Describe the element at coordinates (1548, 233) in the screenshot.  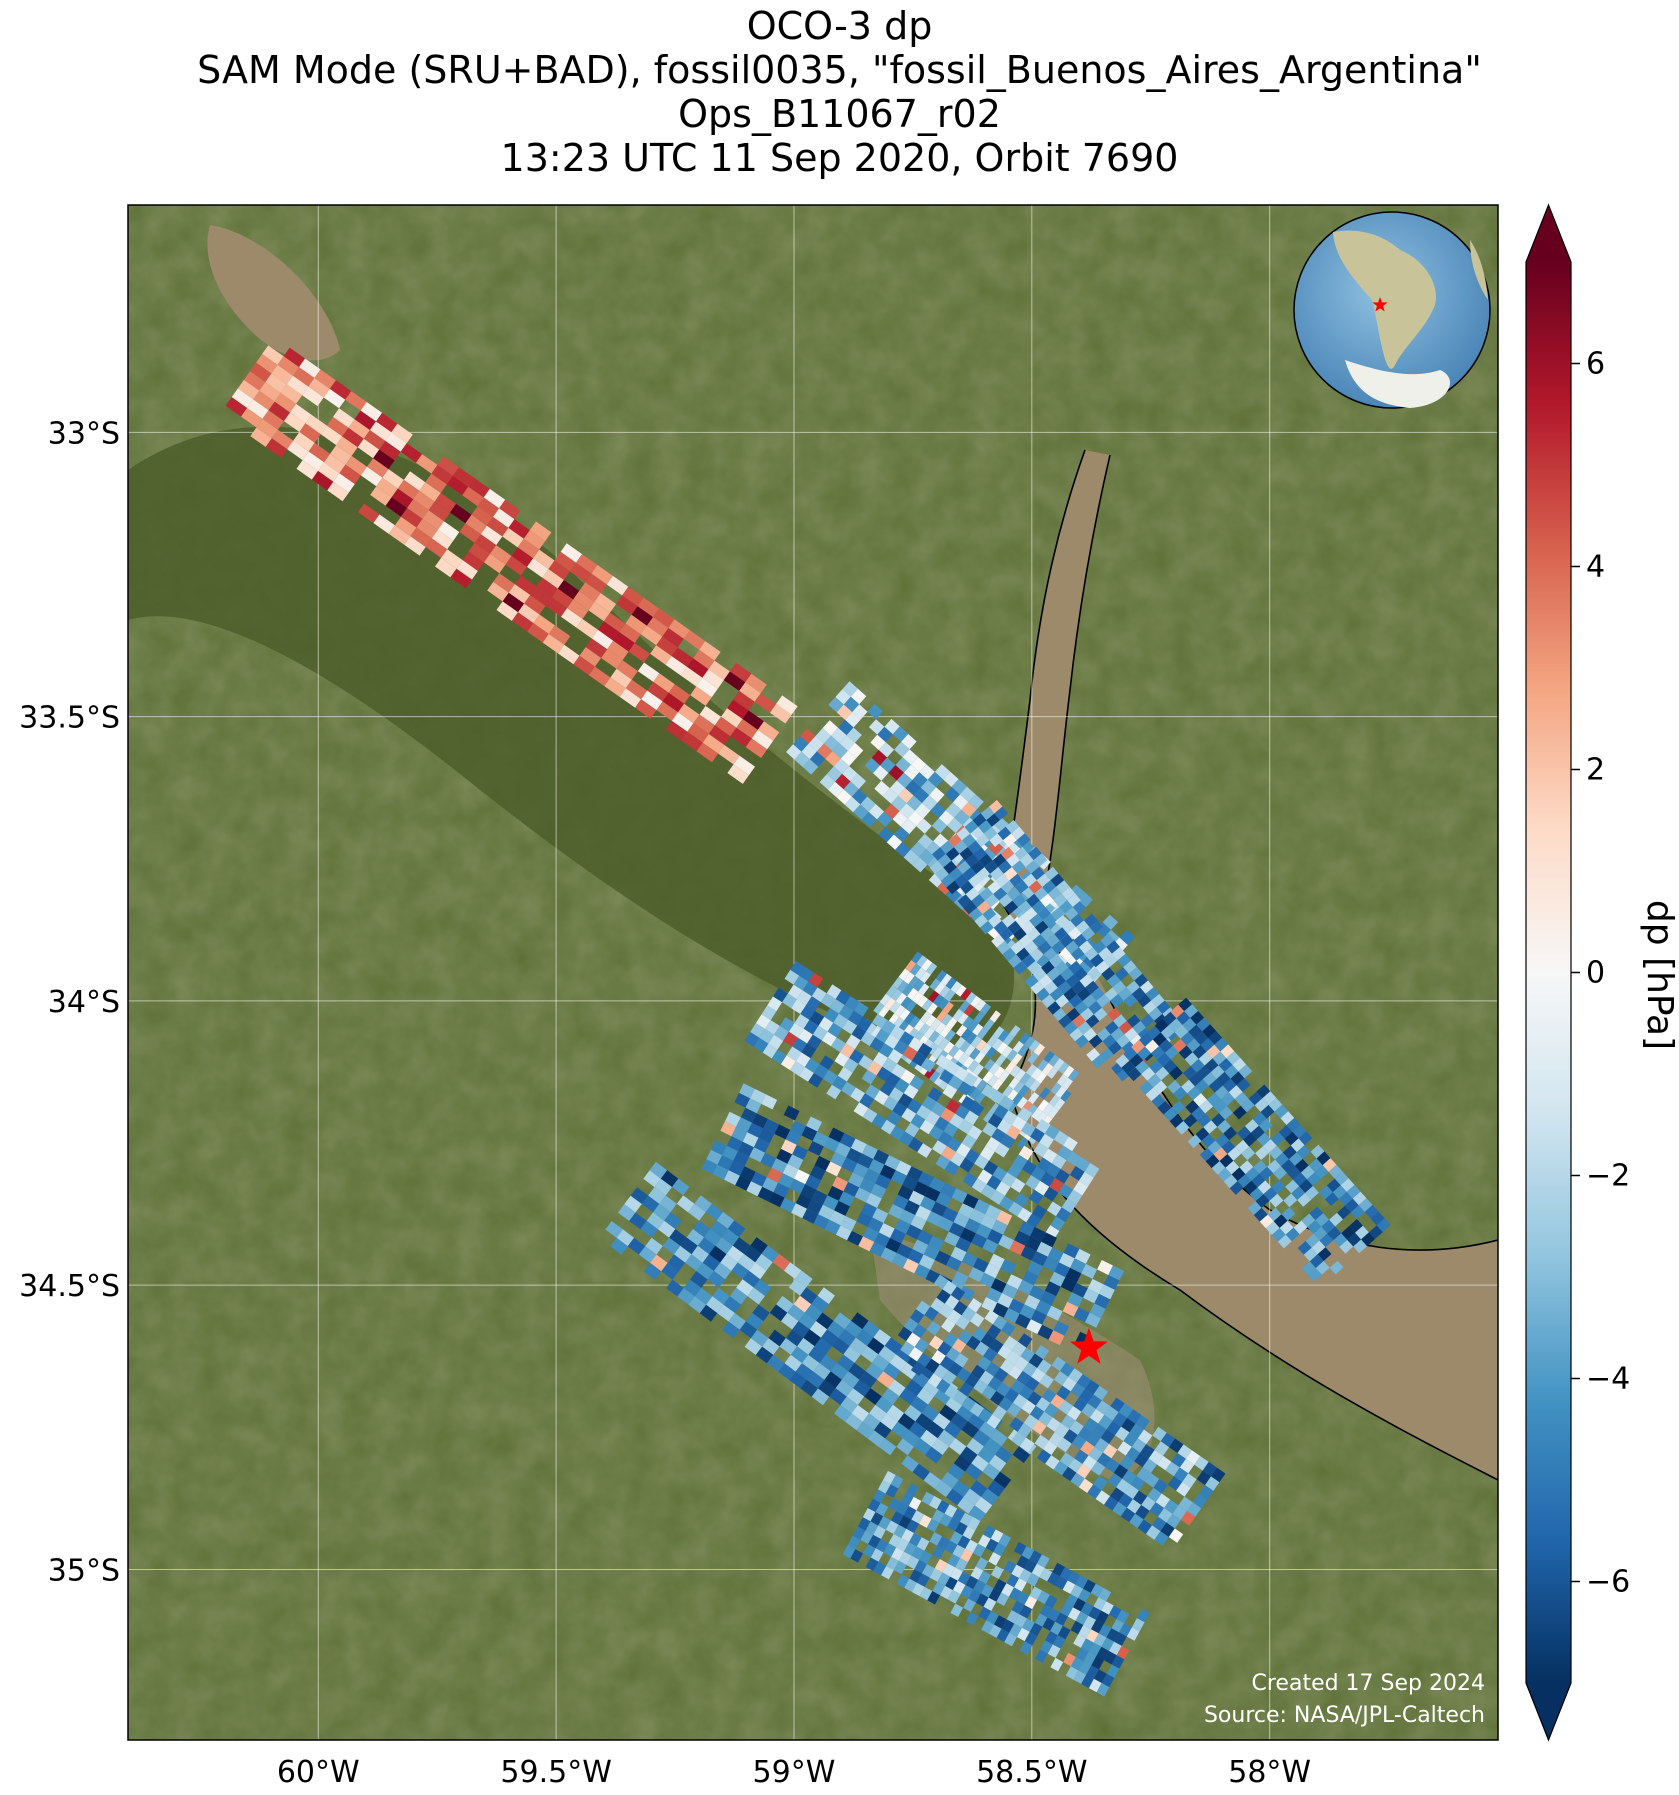
I see `colorbar-extend-top` at that location.